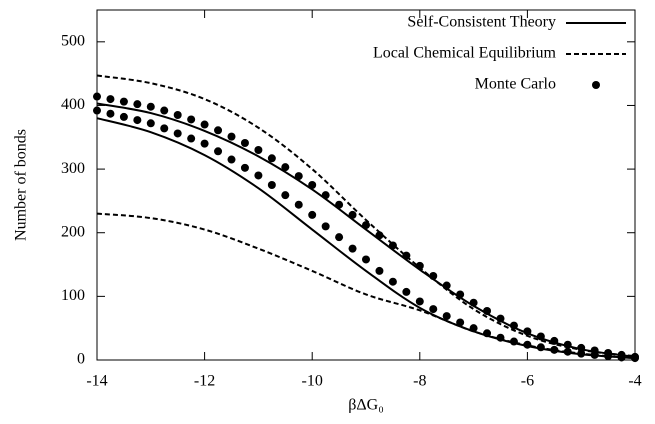 The width and height of the screenshot is (655, 424). Describe the element at coordinates (312, 381) in the screenshot. I see `x-tick-label: -10` at that location.